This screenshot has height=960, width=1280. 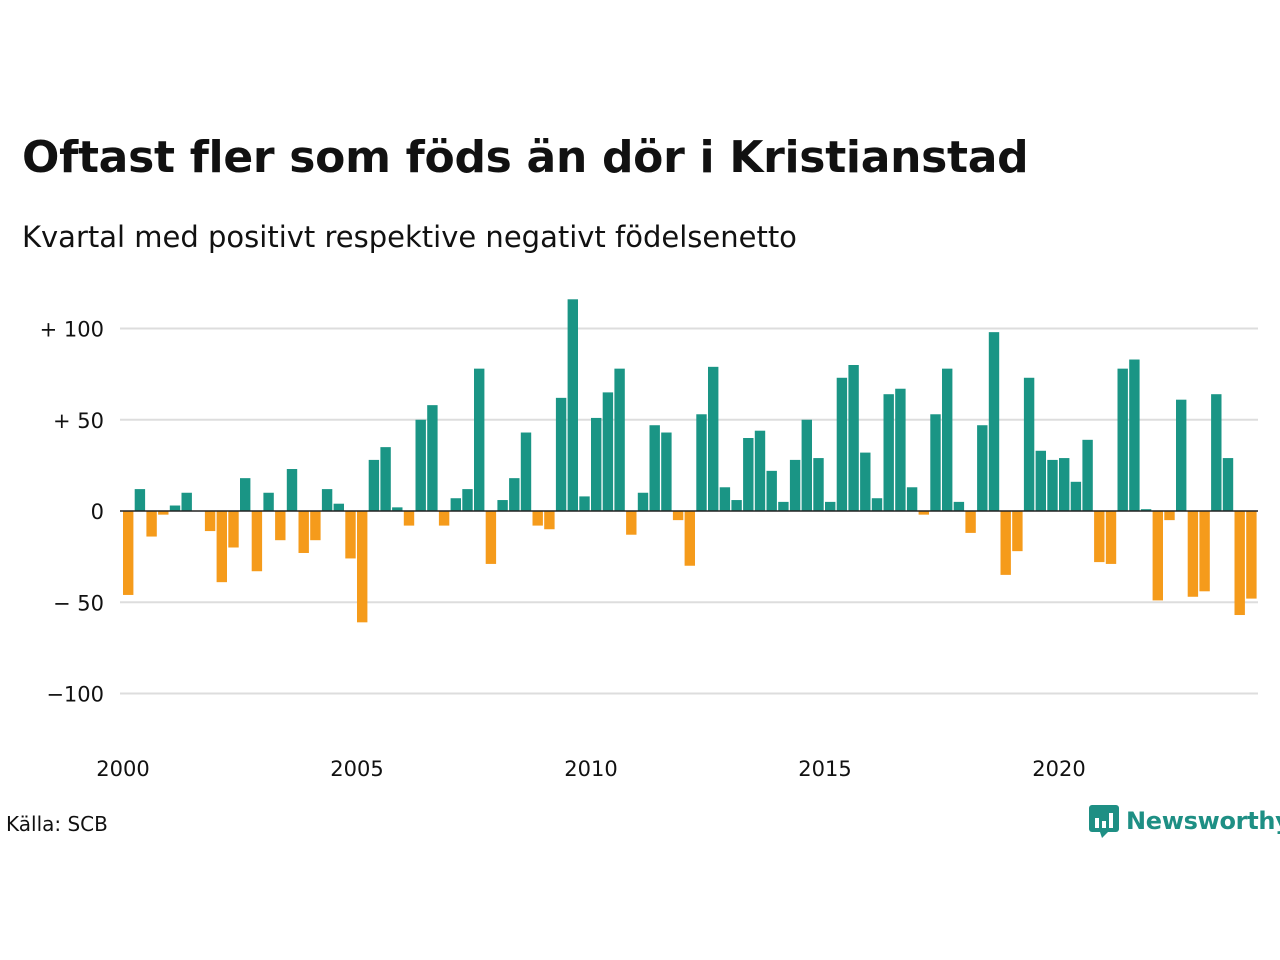 What do you see at coordinates (78, 421) in the screenshot?
I see `y-tick-label: + 50` at bounding box center [78, 421].